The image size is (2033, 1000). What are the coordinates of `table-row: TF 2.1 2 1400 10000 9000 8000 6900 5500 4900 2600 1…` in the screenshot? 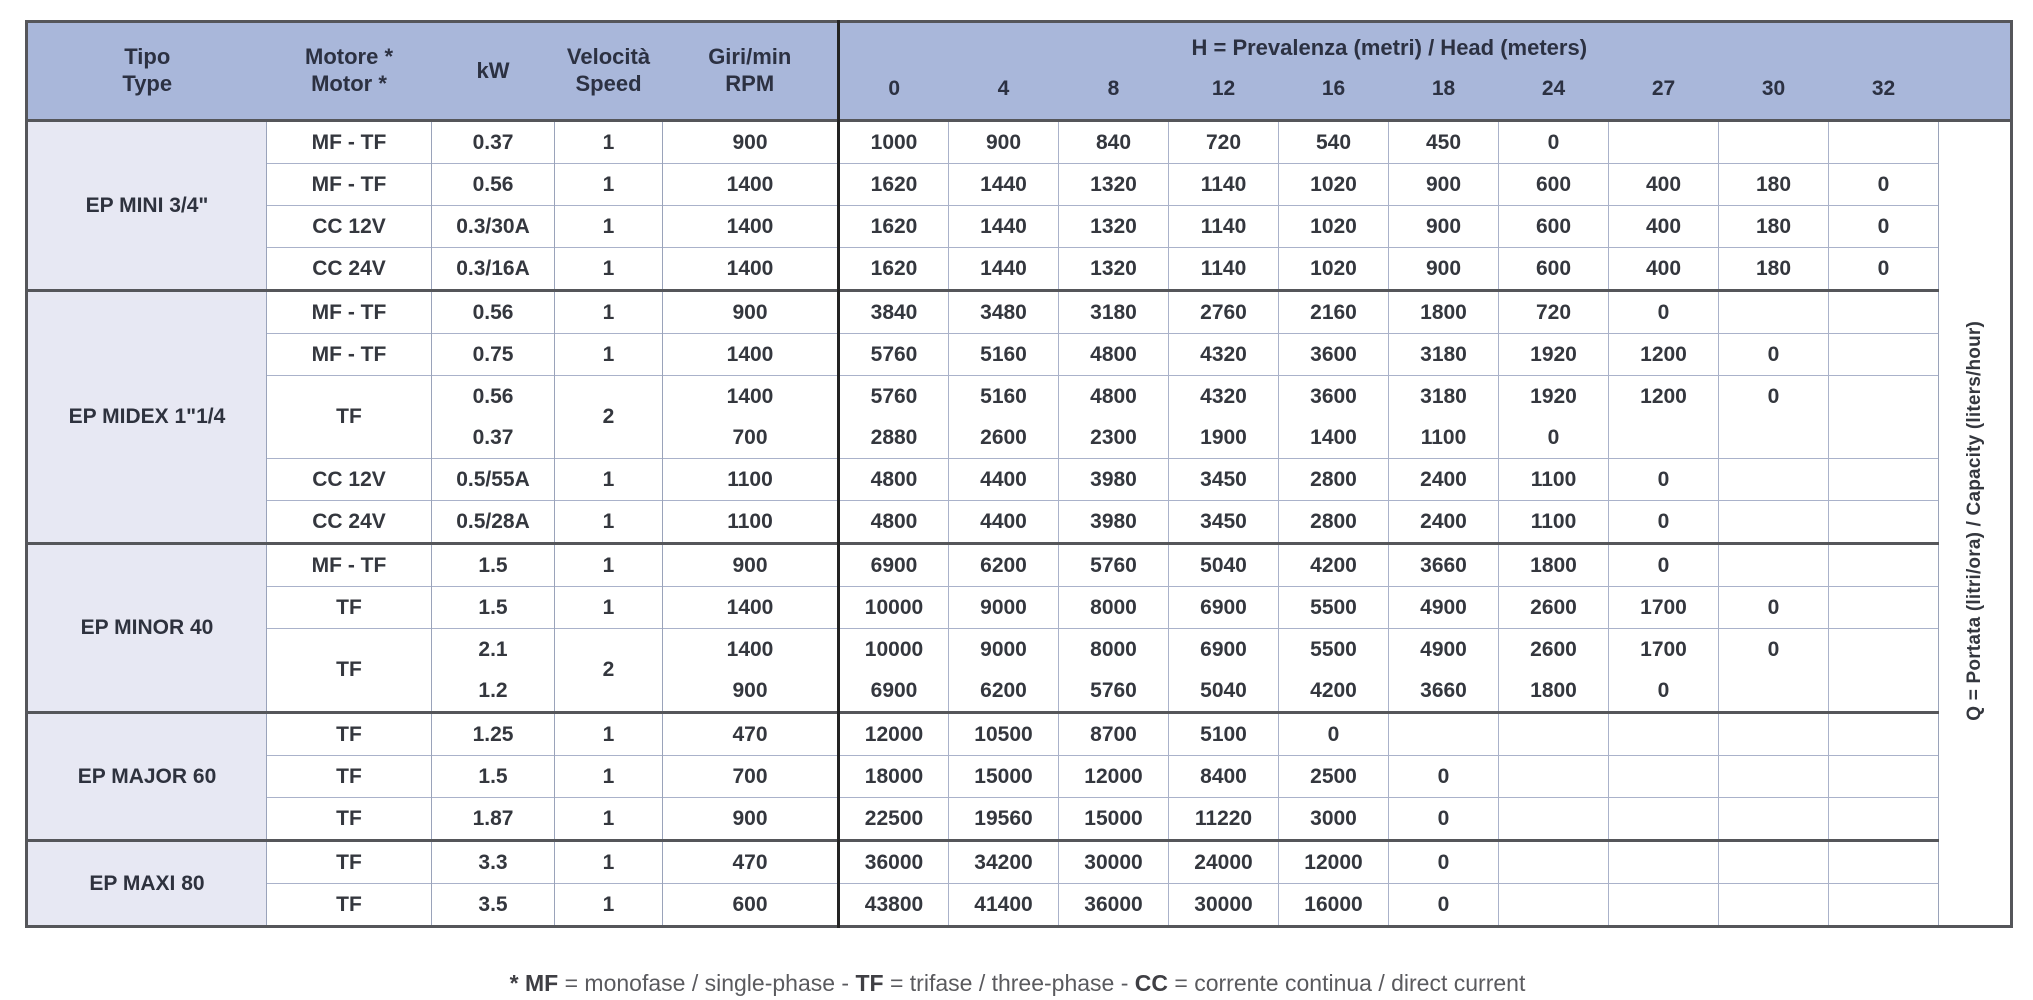 It's located at (1019, 670).